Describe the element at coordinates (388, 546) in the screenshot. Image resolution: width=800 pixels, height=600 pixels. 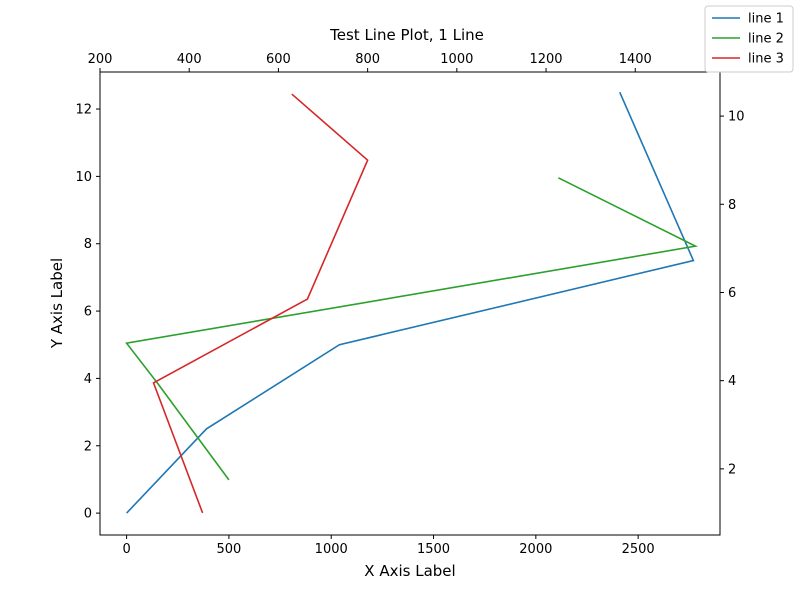
I see `bottom-x-axis: 0 500 1000 1500 2000 2500` at that location.